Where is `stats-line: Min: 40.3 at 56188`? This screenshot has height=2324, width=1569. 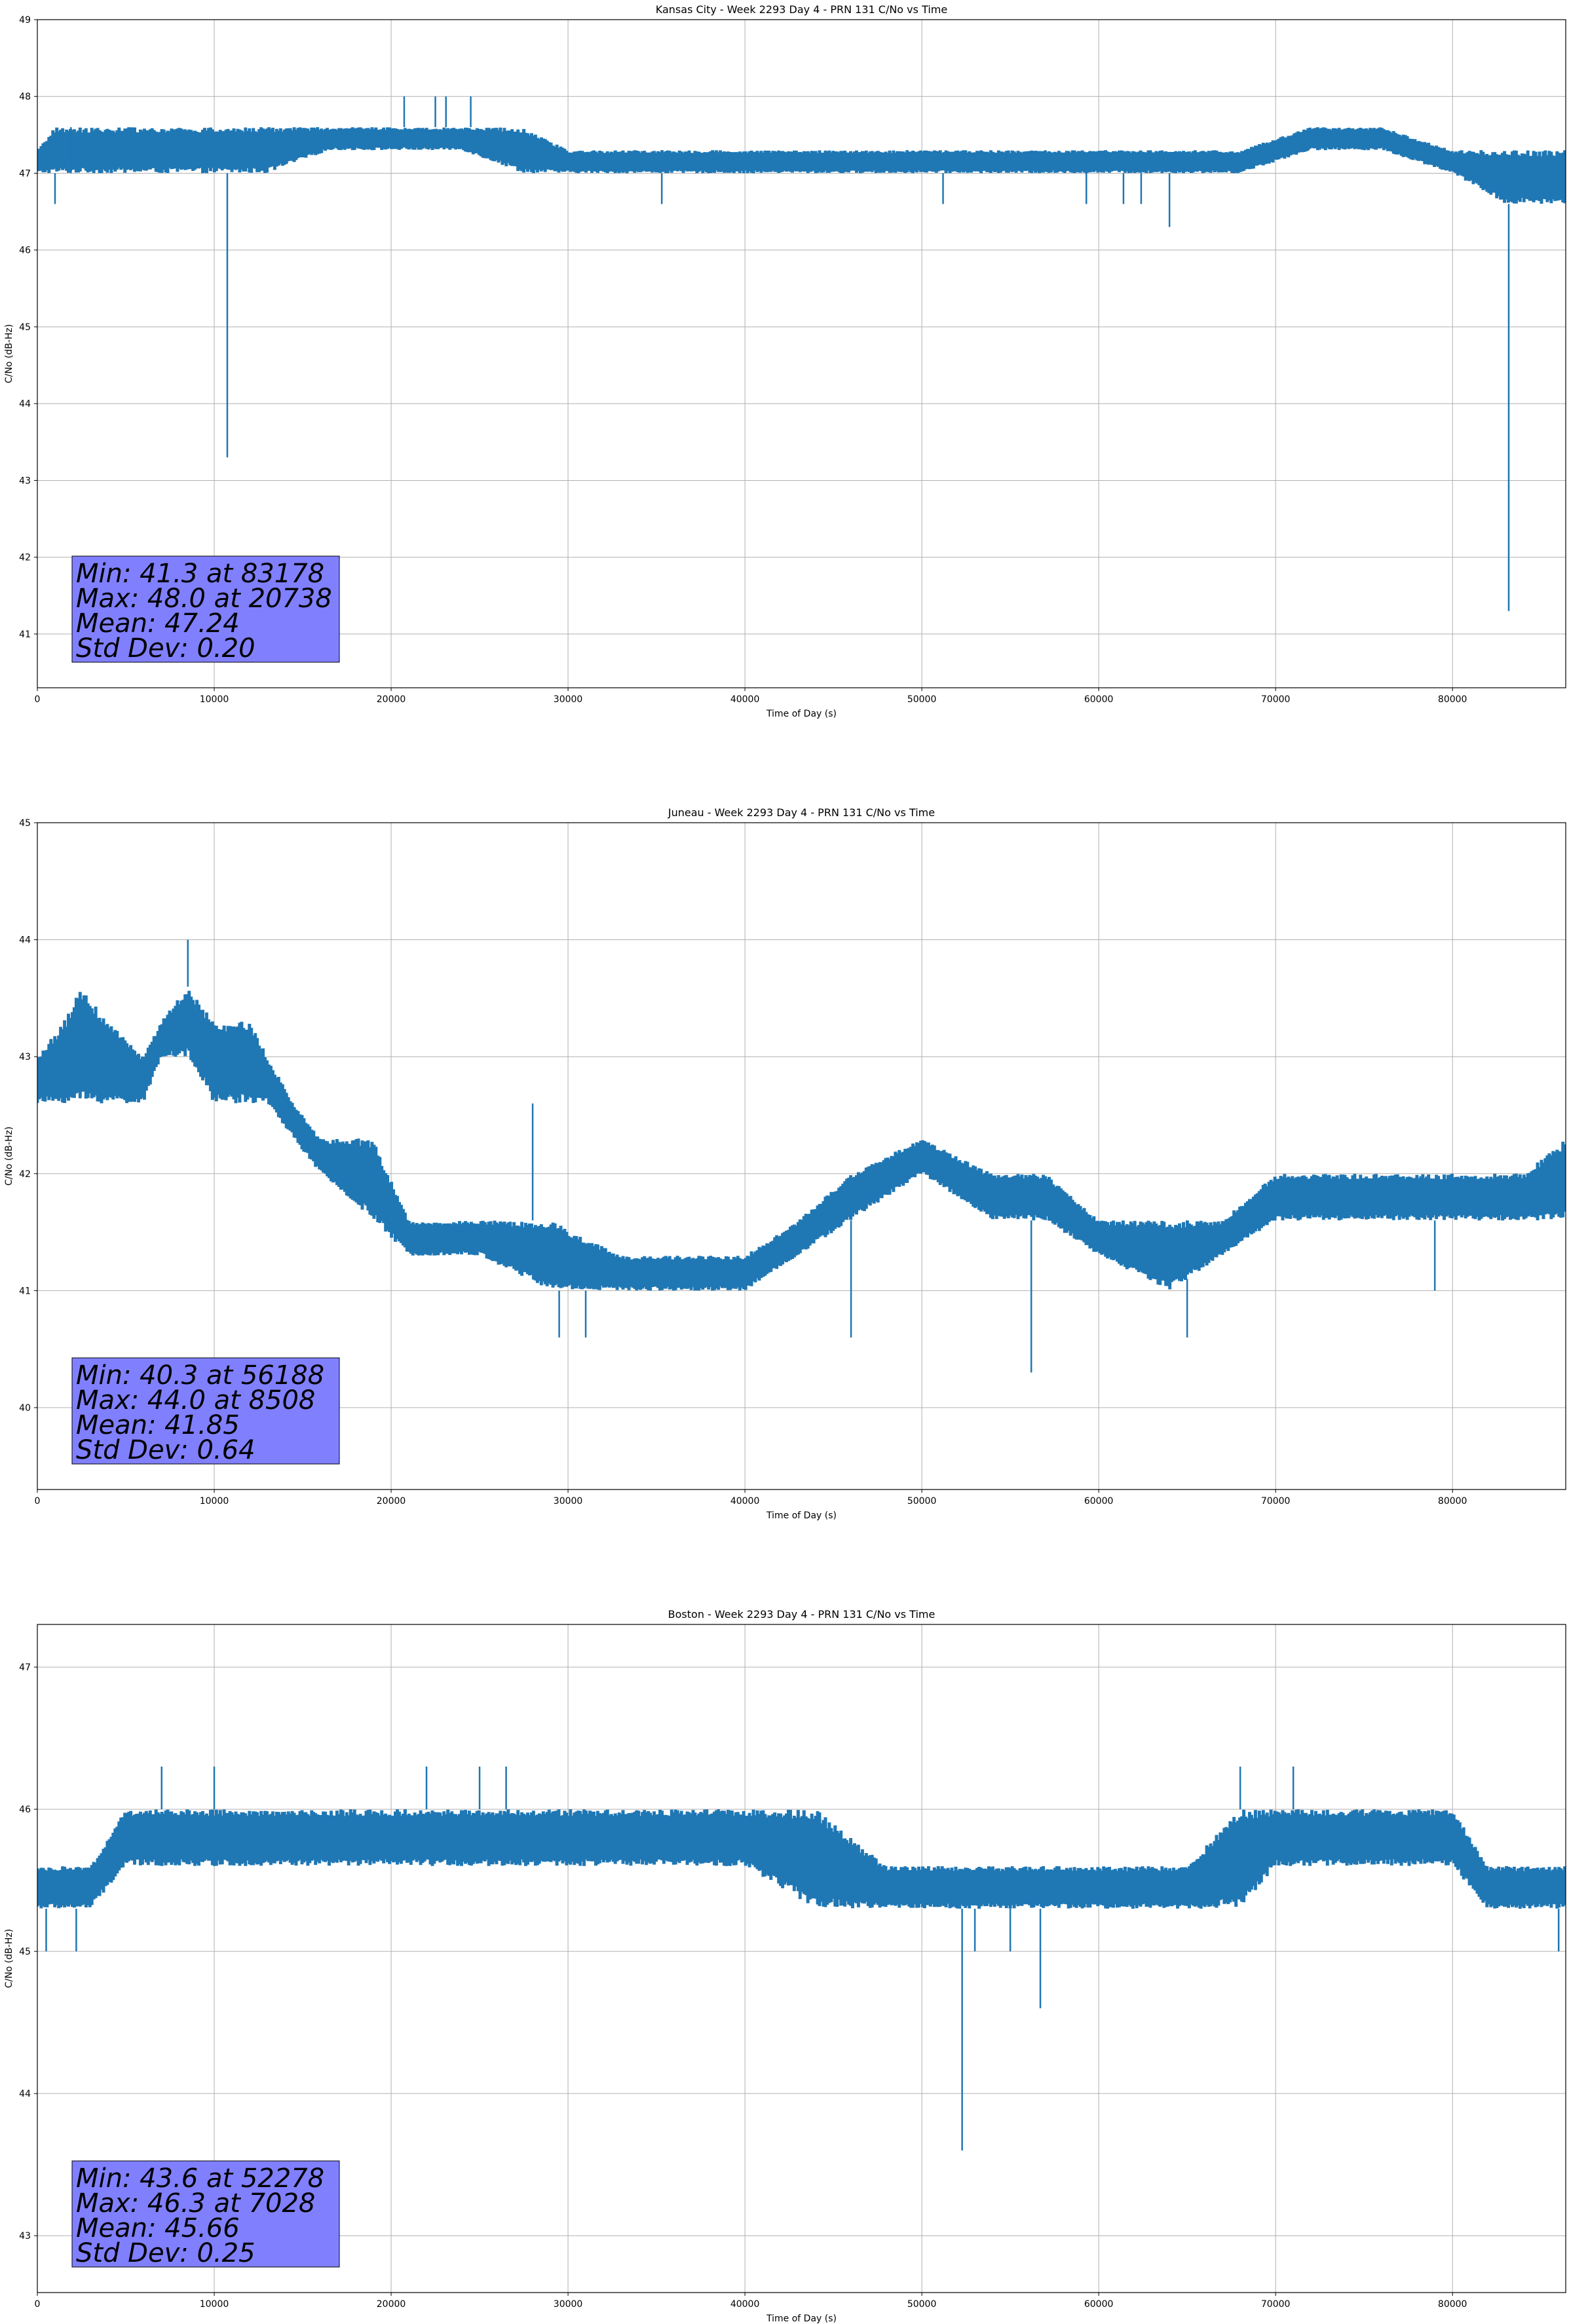 stats-line: Min: 40.3 at 56188 is located at coordinates (200, 1376).